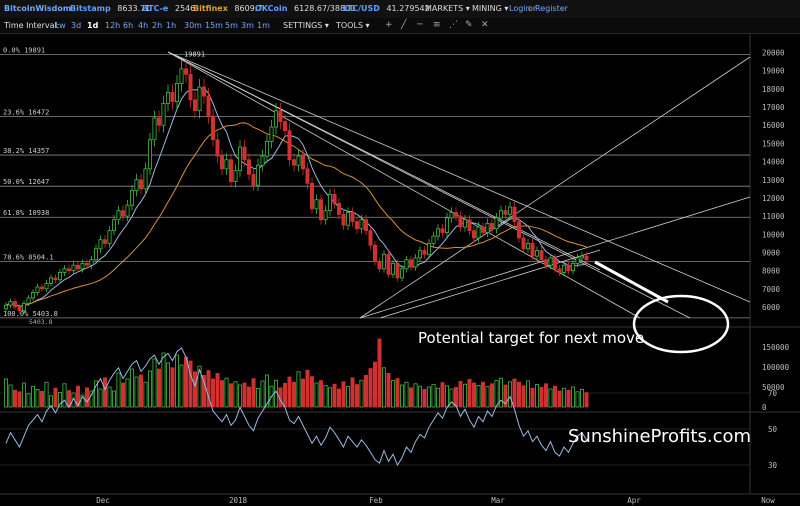  What do you see at coordinates (143, 25) in the screenshot?
I see `interval-4h: 4h` at bounding box center [143, 25].